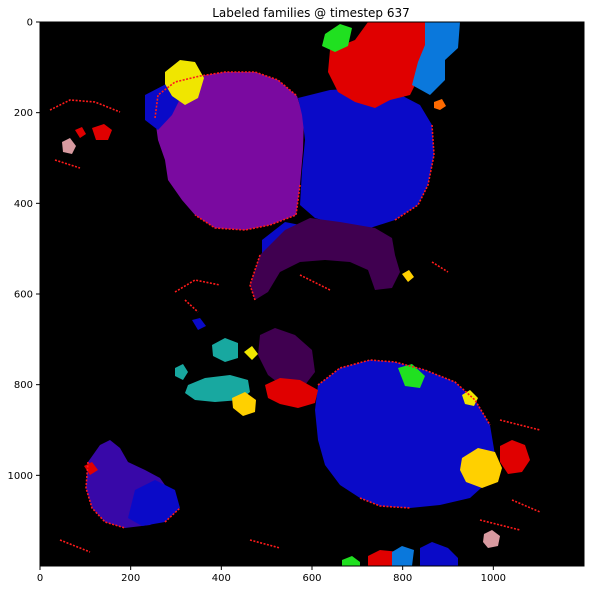 The height and width of the screenshot is (590, 590). Describe the element at coordinates (23, 295) in the screenshot. I see `y-tick-label: 600` at that location.